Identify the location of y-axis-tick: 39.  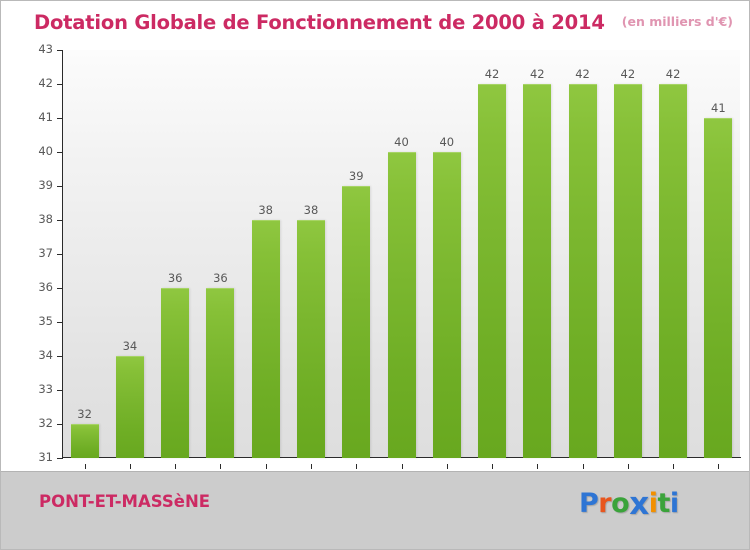
(50, 185).